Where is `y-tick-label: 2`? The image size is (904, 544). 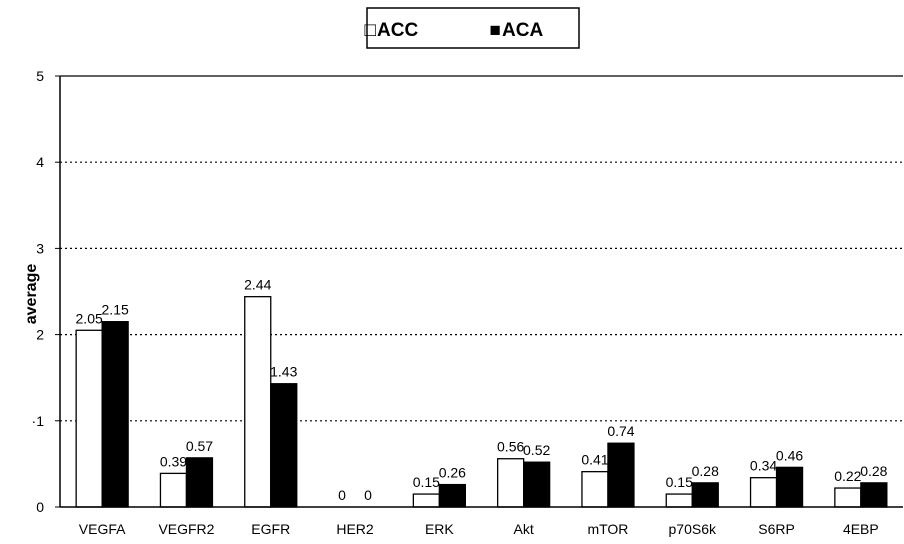 y-tick-label: 2 is located at coordinates (40, 335).